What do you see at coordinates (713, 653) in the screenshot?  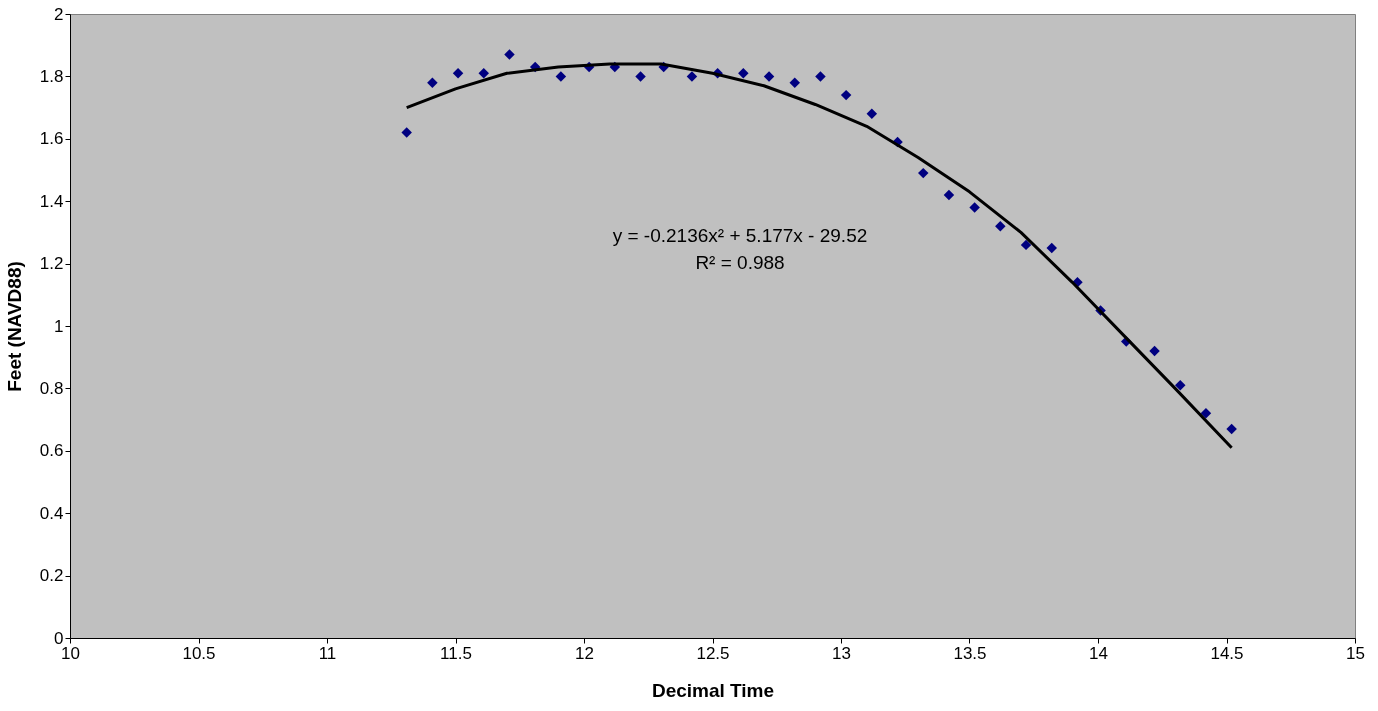 I see `x-tick-label: 12.5` at bounding box center [713, 653].